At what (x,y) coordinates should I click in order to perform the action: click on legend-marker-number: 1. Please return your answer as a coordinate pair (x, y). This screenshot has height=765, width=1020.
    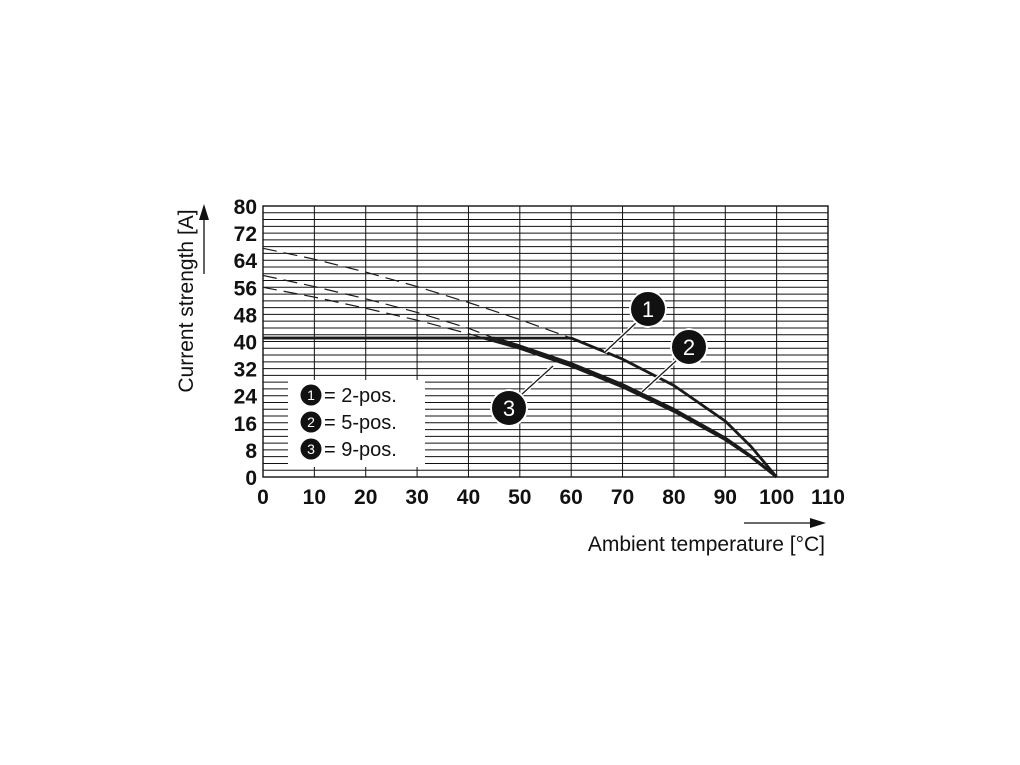
    Looking at the image, I should click on (311, 395).